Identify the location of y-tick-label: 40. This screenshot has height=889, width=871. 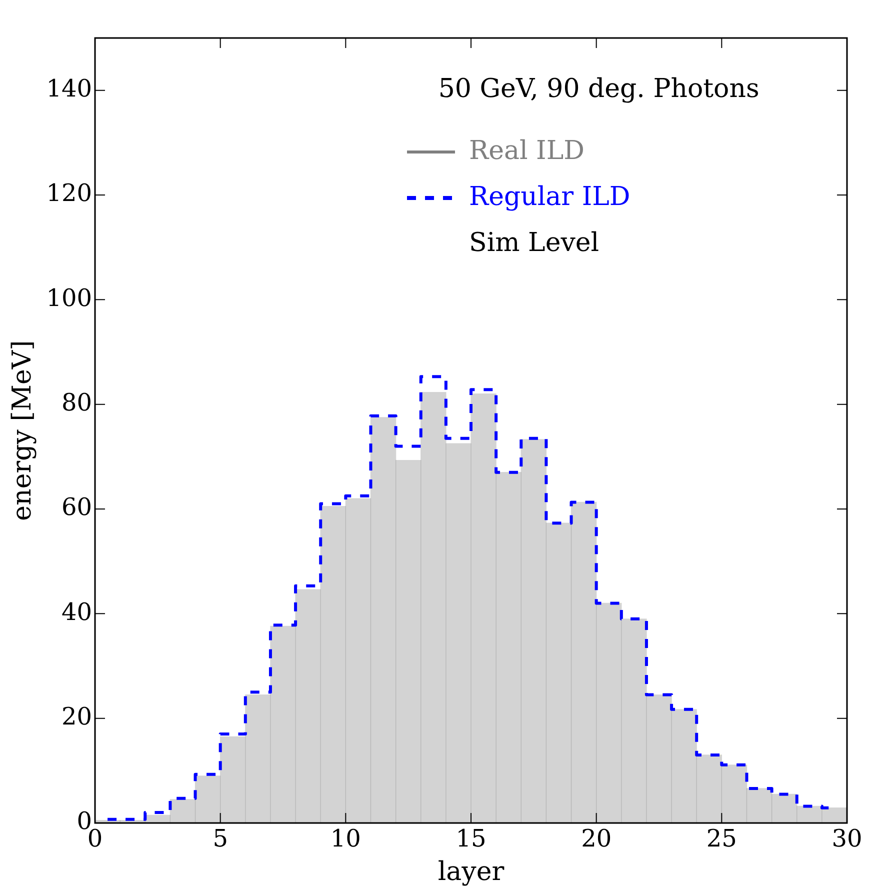
(76, 612).